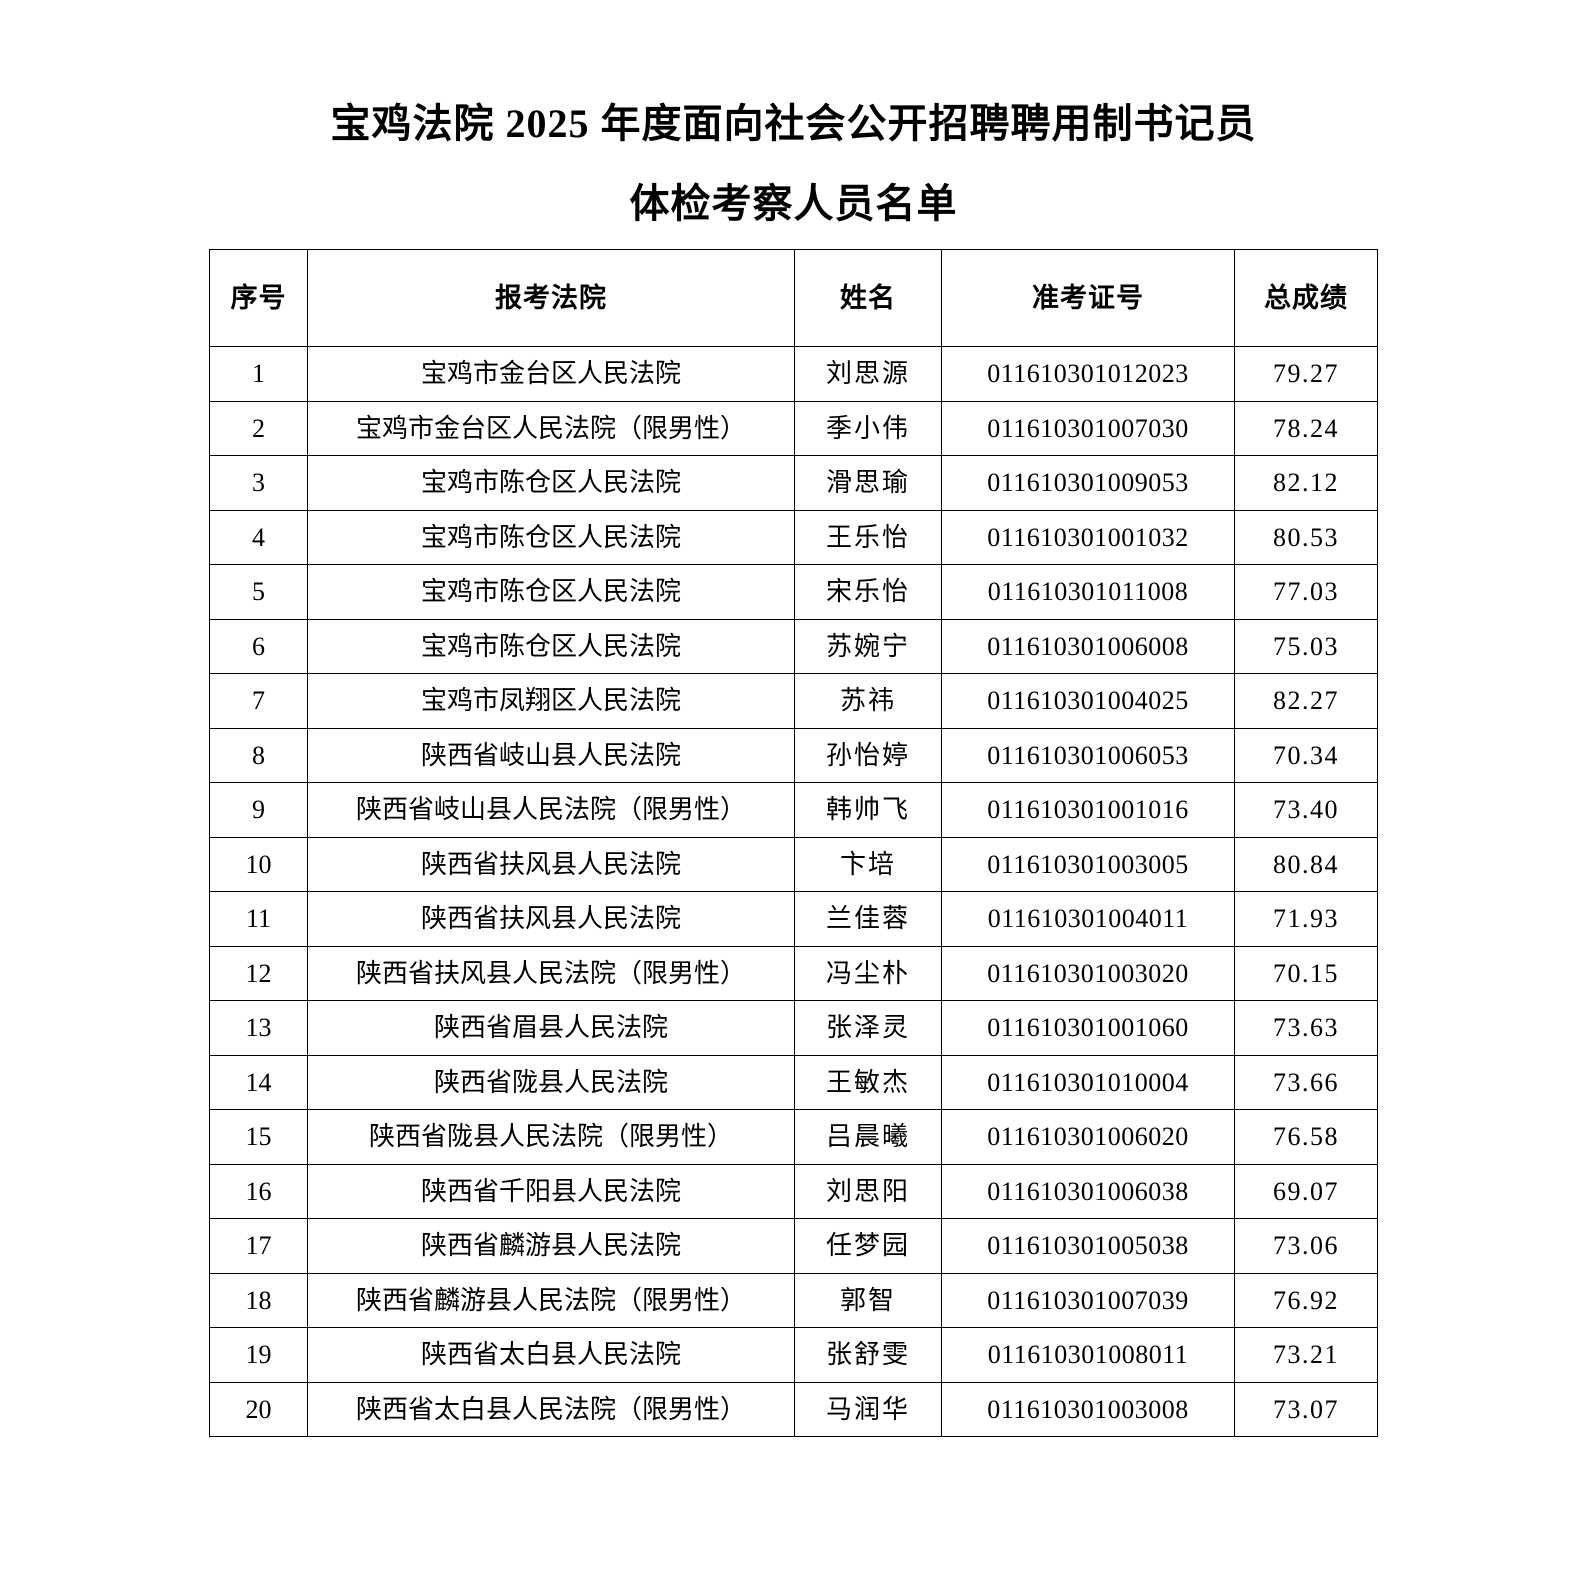  I want to click on cell-court: 陕西省麟游县人民法院, so click(551, 1246).